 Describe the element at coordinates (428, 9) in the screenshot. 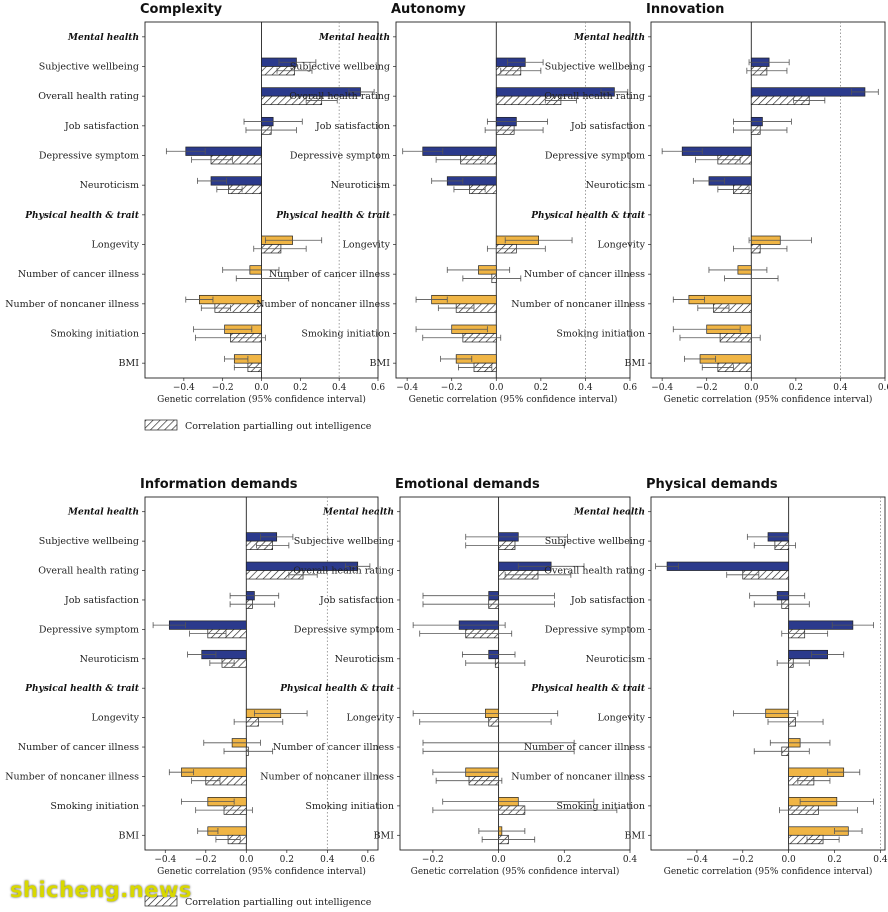

I see `panel-title: Autonomy` at that location.